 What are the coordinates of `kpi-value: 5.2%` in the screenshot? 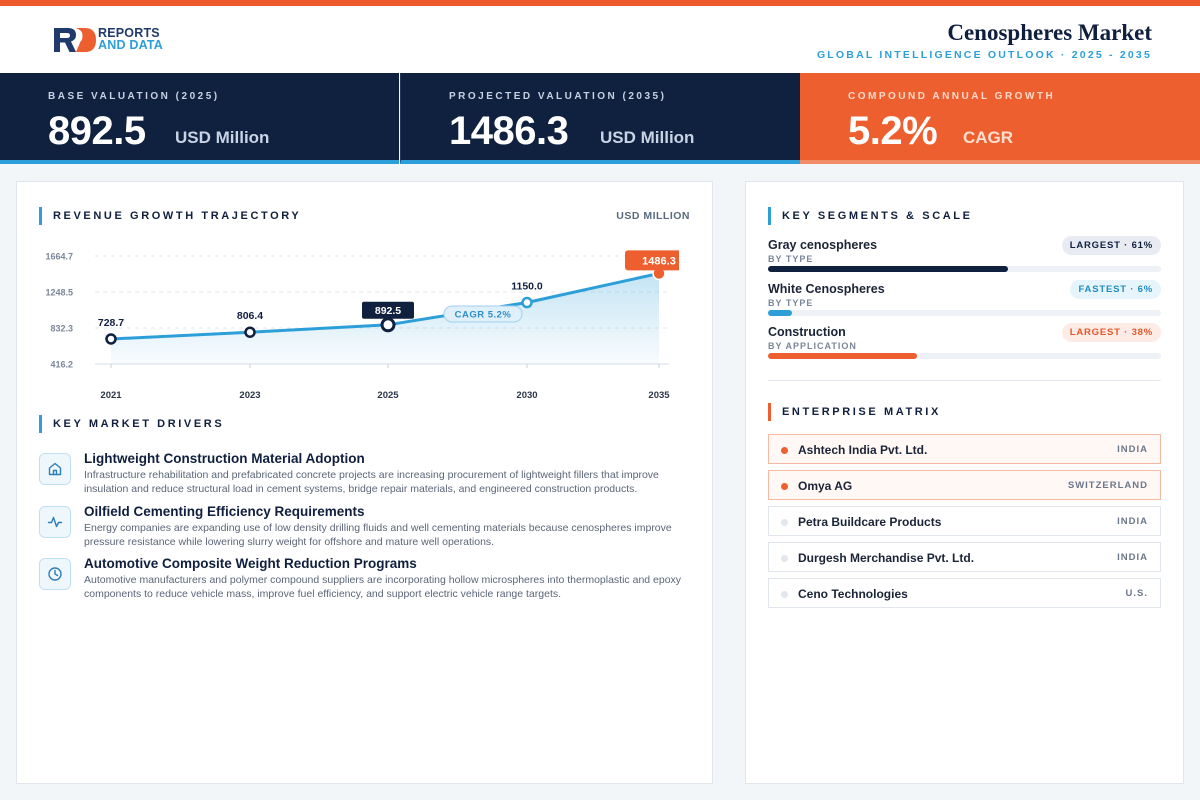 It's located at (893, 131).